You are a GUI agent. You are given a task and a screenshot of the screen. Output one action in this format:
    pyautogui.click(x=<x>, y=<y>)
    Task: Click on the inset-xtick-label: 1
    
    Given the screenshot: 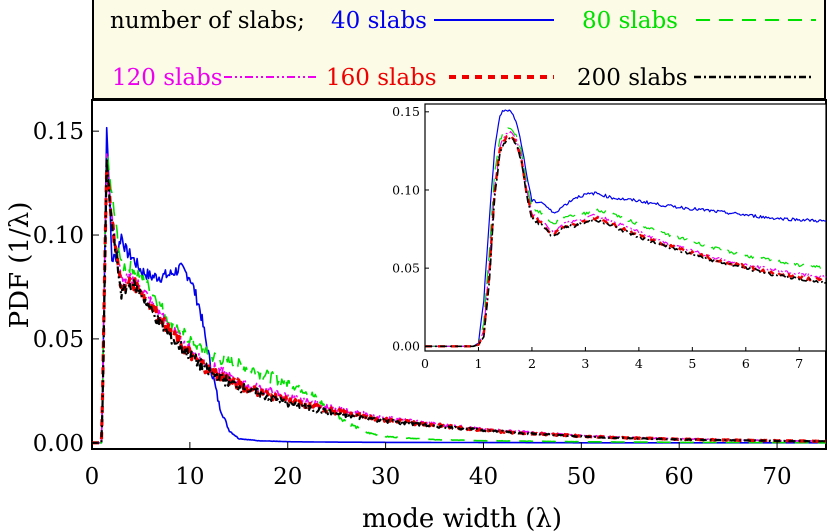 What is the action you would take?
    pyautogui.click(x=478, y=363)
    